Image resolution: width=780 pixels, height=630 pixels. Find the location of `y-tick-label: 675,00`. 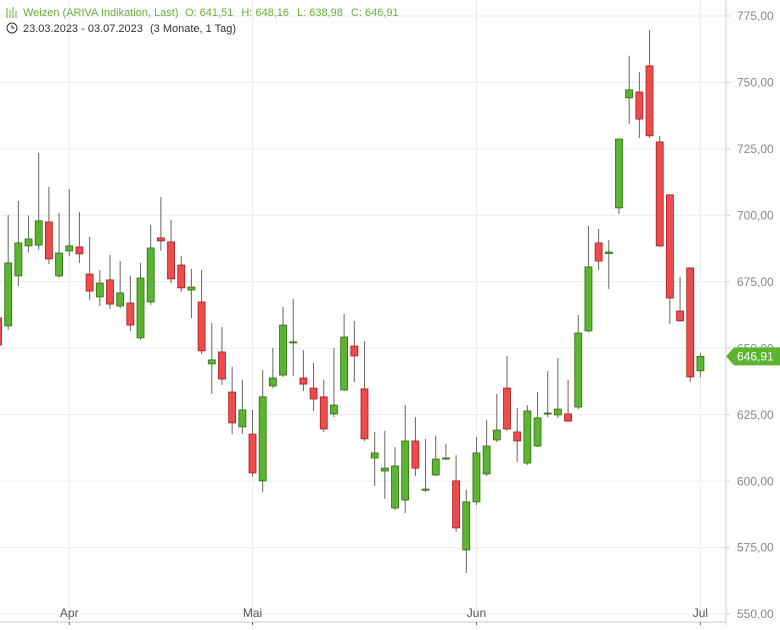

y-tick-label: 675,00 is located at coordinates (755, 282).